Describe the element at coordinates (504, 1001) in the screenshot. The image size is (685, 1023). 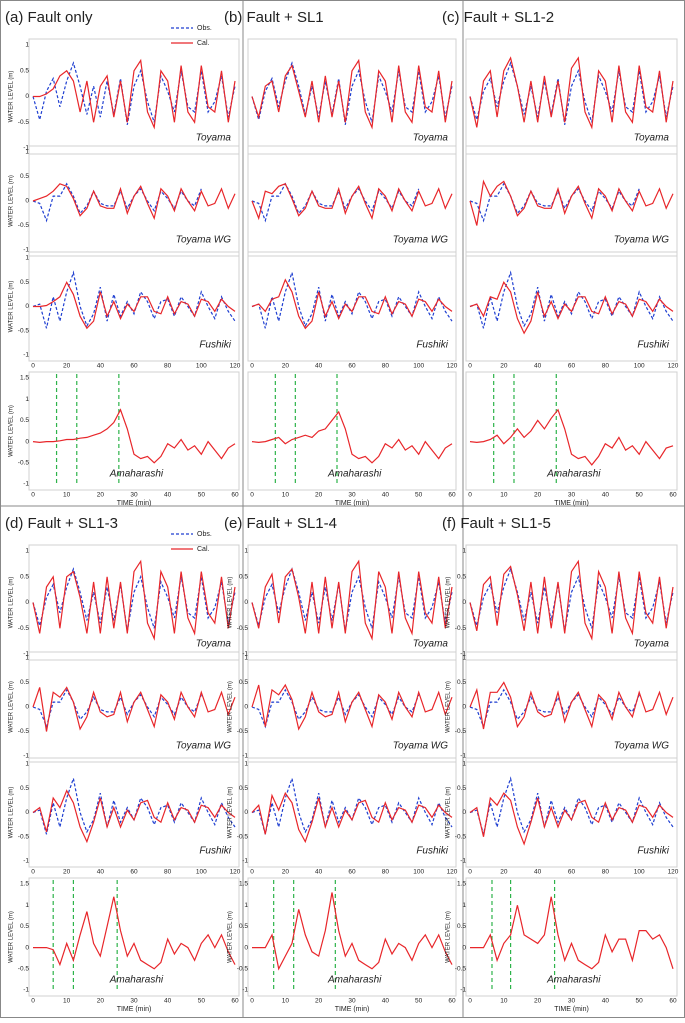
I see `x-tick-label: 10` at that location.